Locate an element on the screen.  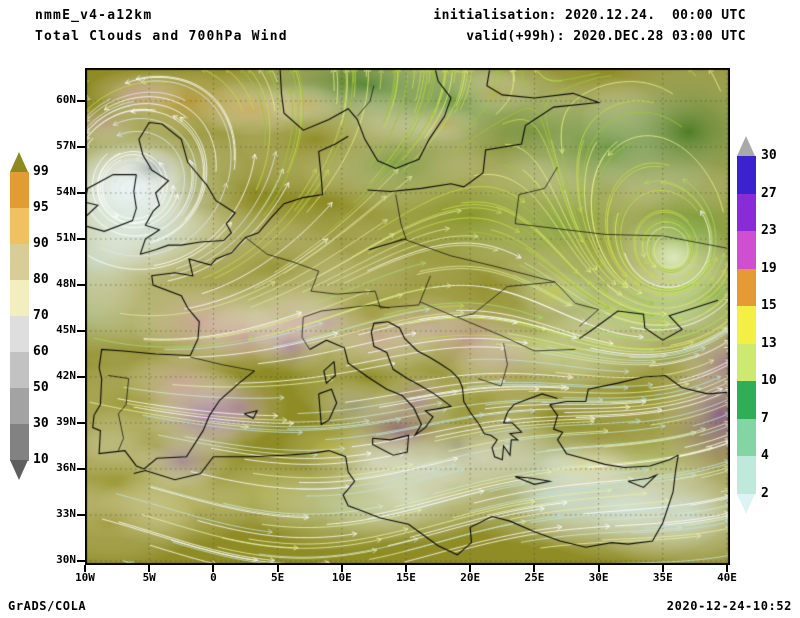
lon-tick-label: 0 is located at coordinates (213, 577).